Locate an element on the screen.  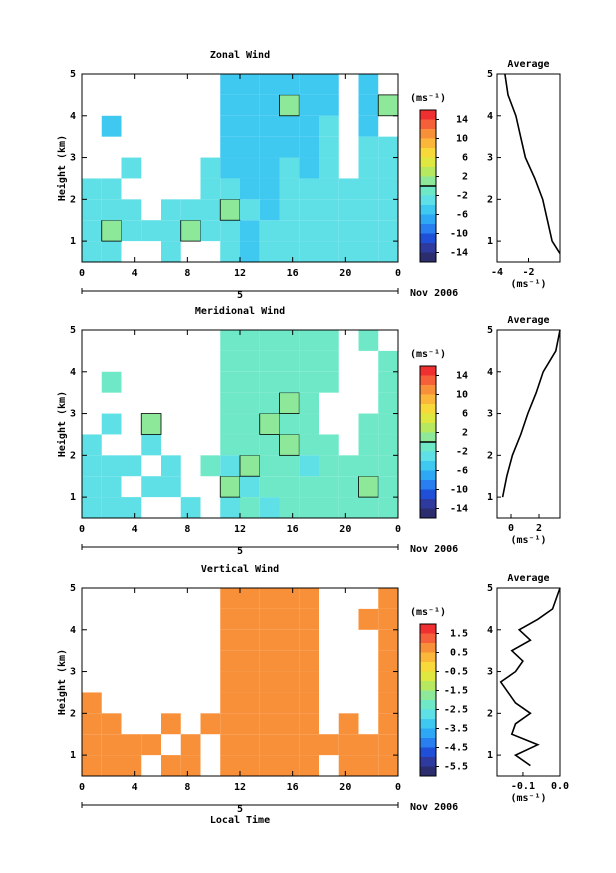
x-tick-label: 12 is located at coordinates (240, 787).